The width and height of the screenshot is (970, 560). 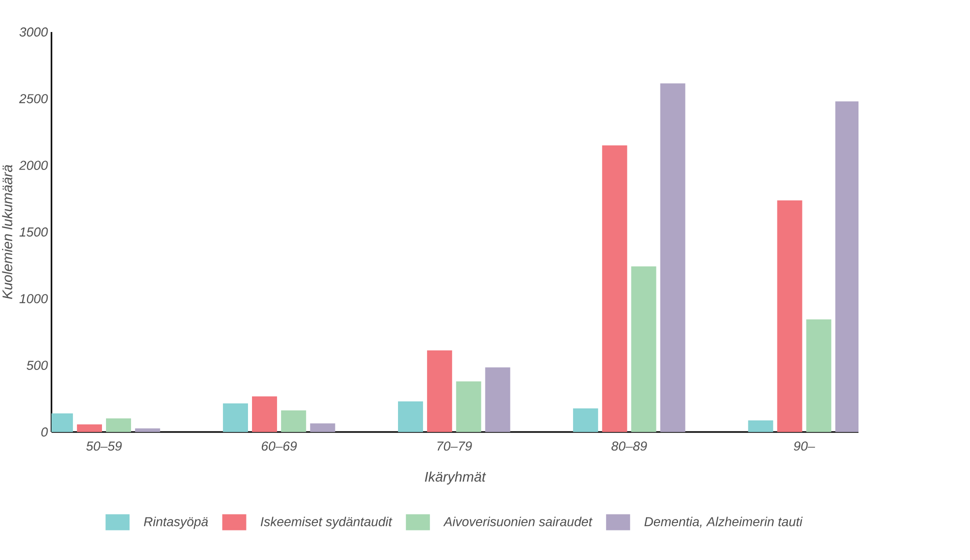 I want to click on legend-label: Iskeemiset sydäntaudit, so click(x=326, y=522).